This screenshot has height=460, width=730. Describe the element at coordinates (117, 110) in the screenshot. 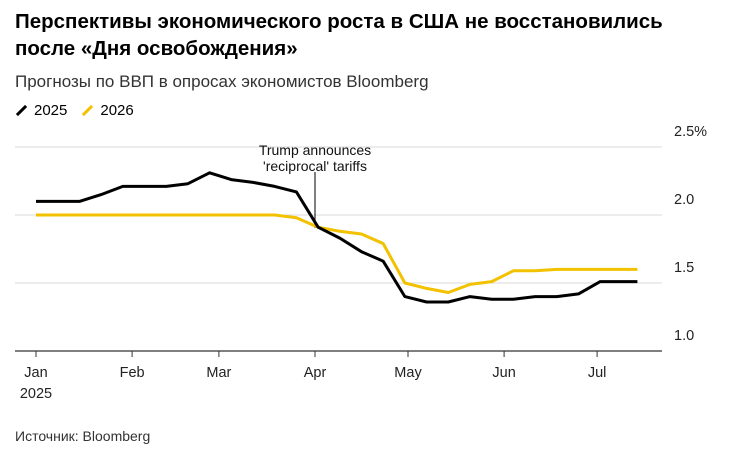

I see `legend-label: 2026` at that location.